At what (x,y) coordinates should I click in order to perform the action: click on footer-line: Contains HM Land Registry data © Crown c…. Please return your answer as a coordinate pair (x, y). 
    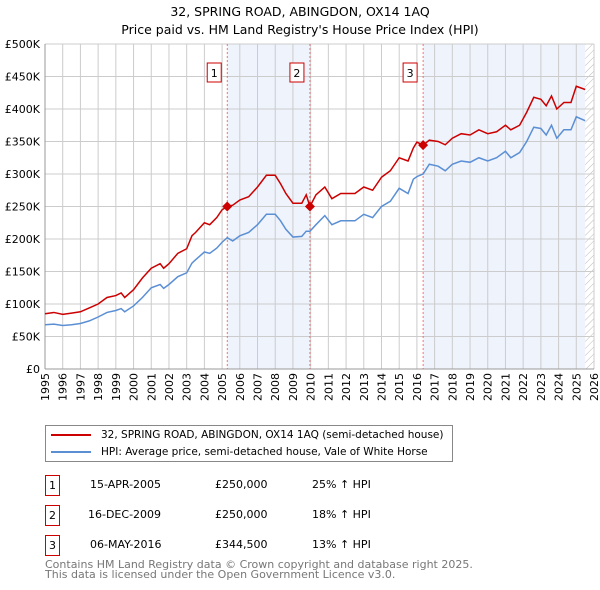
    Looking at the image, I should click on (259, 564).